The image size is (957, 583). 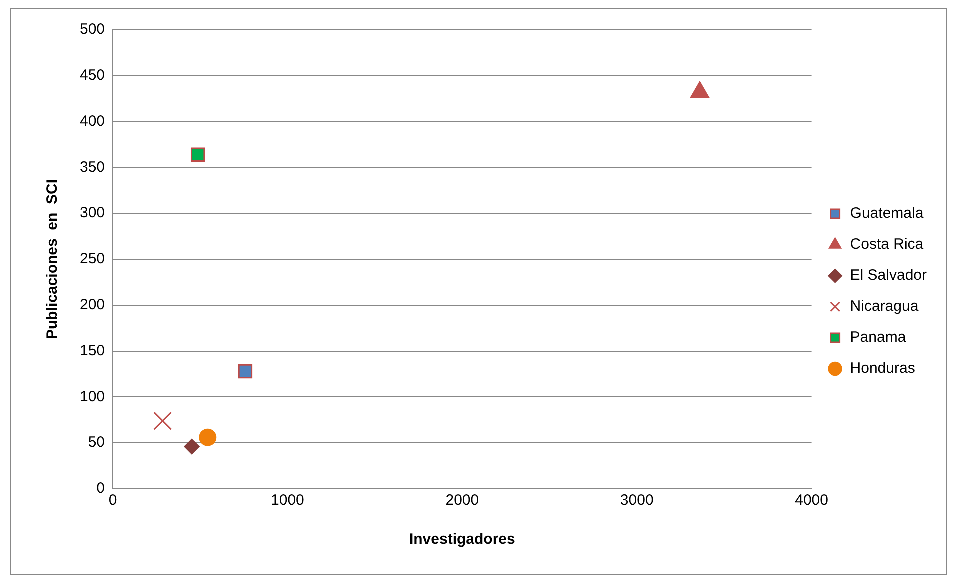 I want to click on legend-label: Nicaragua, so click(x=885, y=307).